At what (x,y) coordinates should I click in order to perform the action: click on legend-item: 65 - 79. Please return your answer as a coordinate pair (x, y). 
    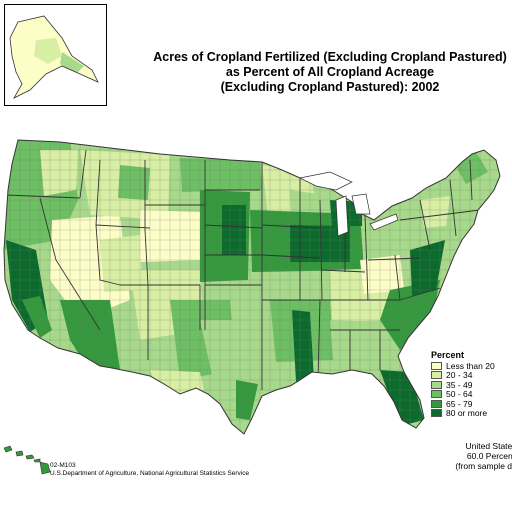
    Looking at the image, I should click on (463, 404).